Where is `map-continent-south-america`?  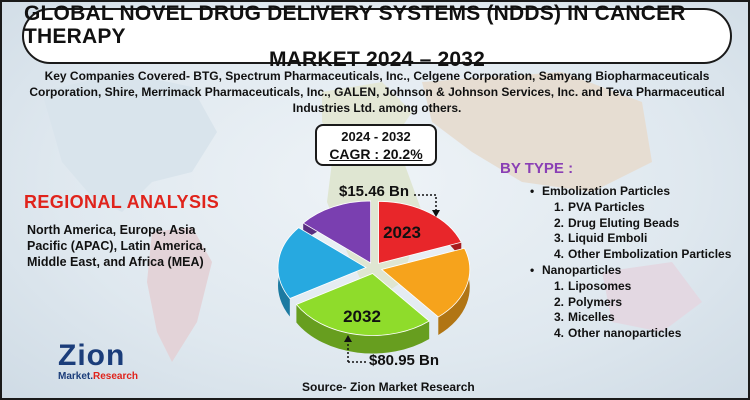
map-continent-south-america is located at coordinates (179, 294).